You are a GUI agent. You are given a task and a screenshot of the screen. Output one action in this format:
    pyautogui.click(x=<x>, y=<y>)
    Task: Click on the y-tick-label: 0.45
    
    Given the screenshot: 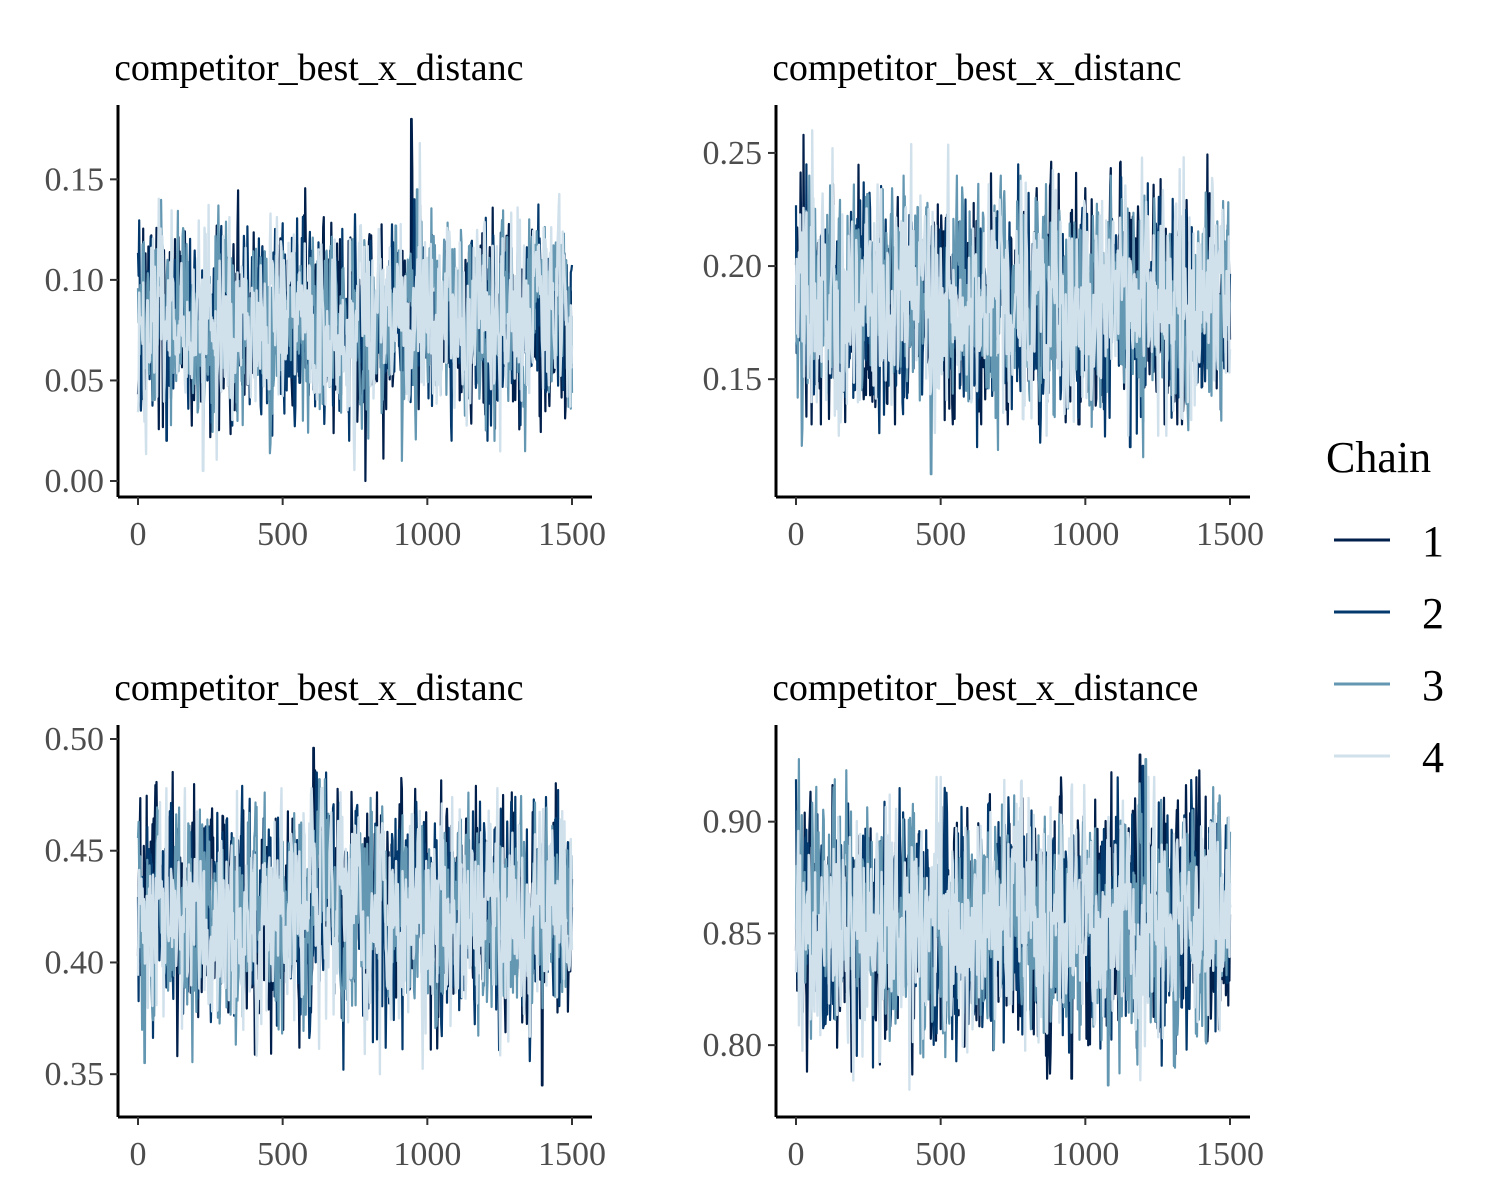 What is the action you would take?
    pyautogui.click(x=75, y=851)
    